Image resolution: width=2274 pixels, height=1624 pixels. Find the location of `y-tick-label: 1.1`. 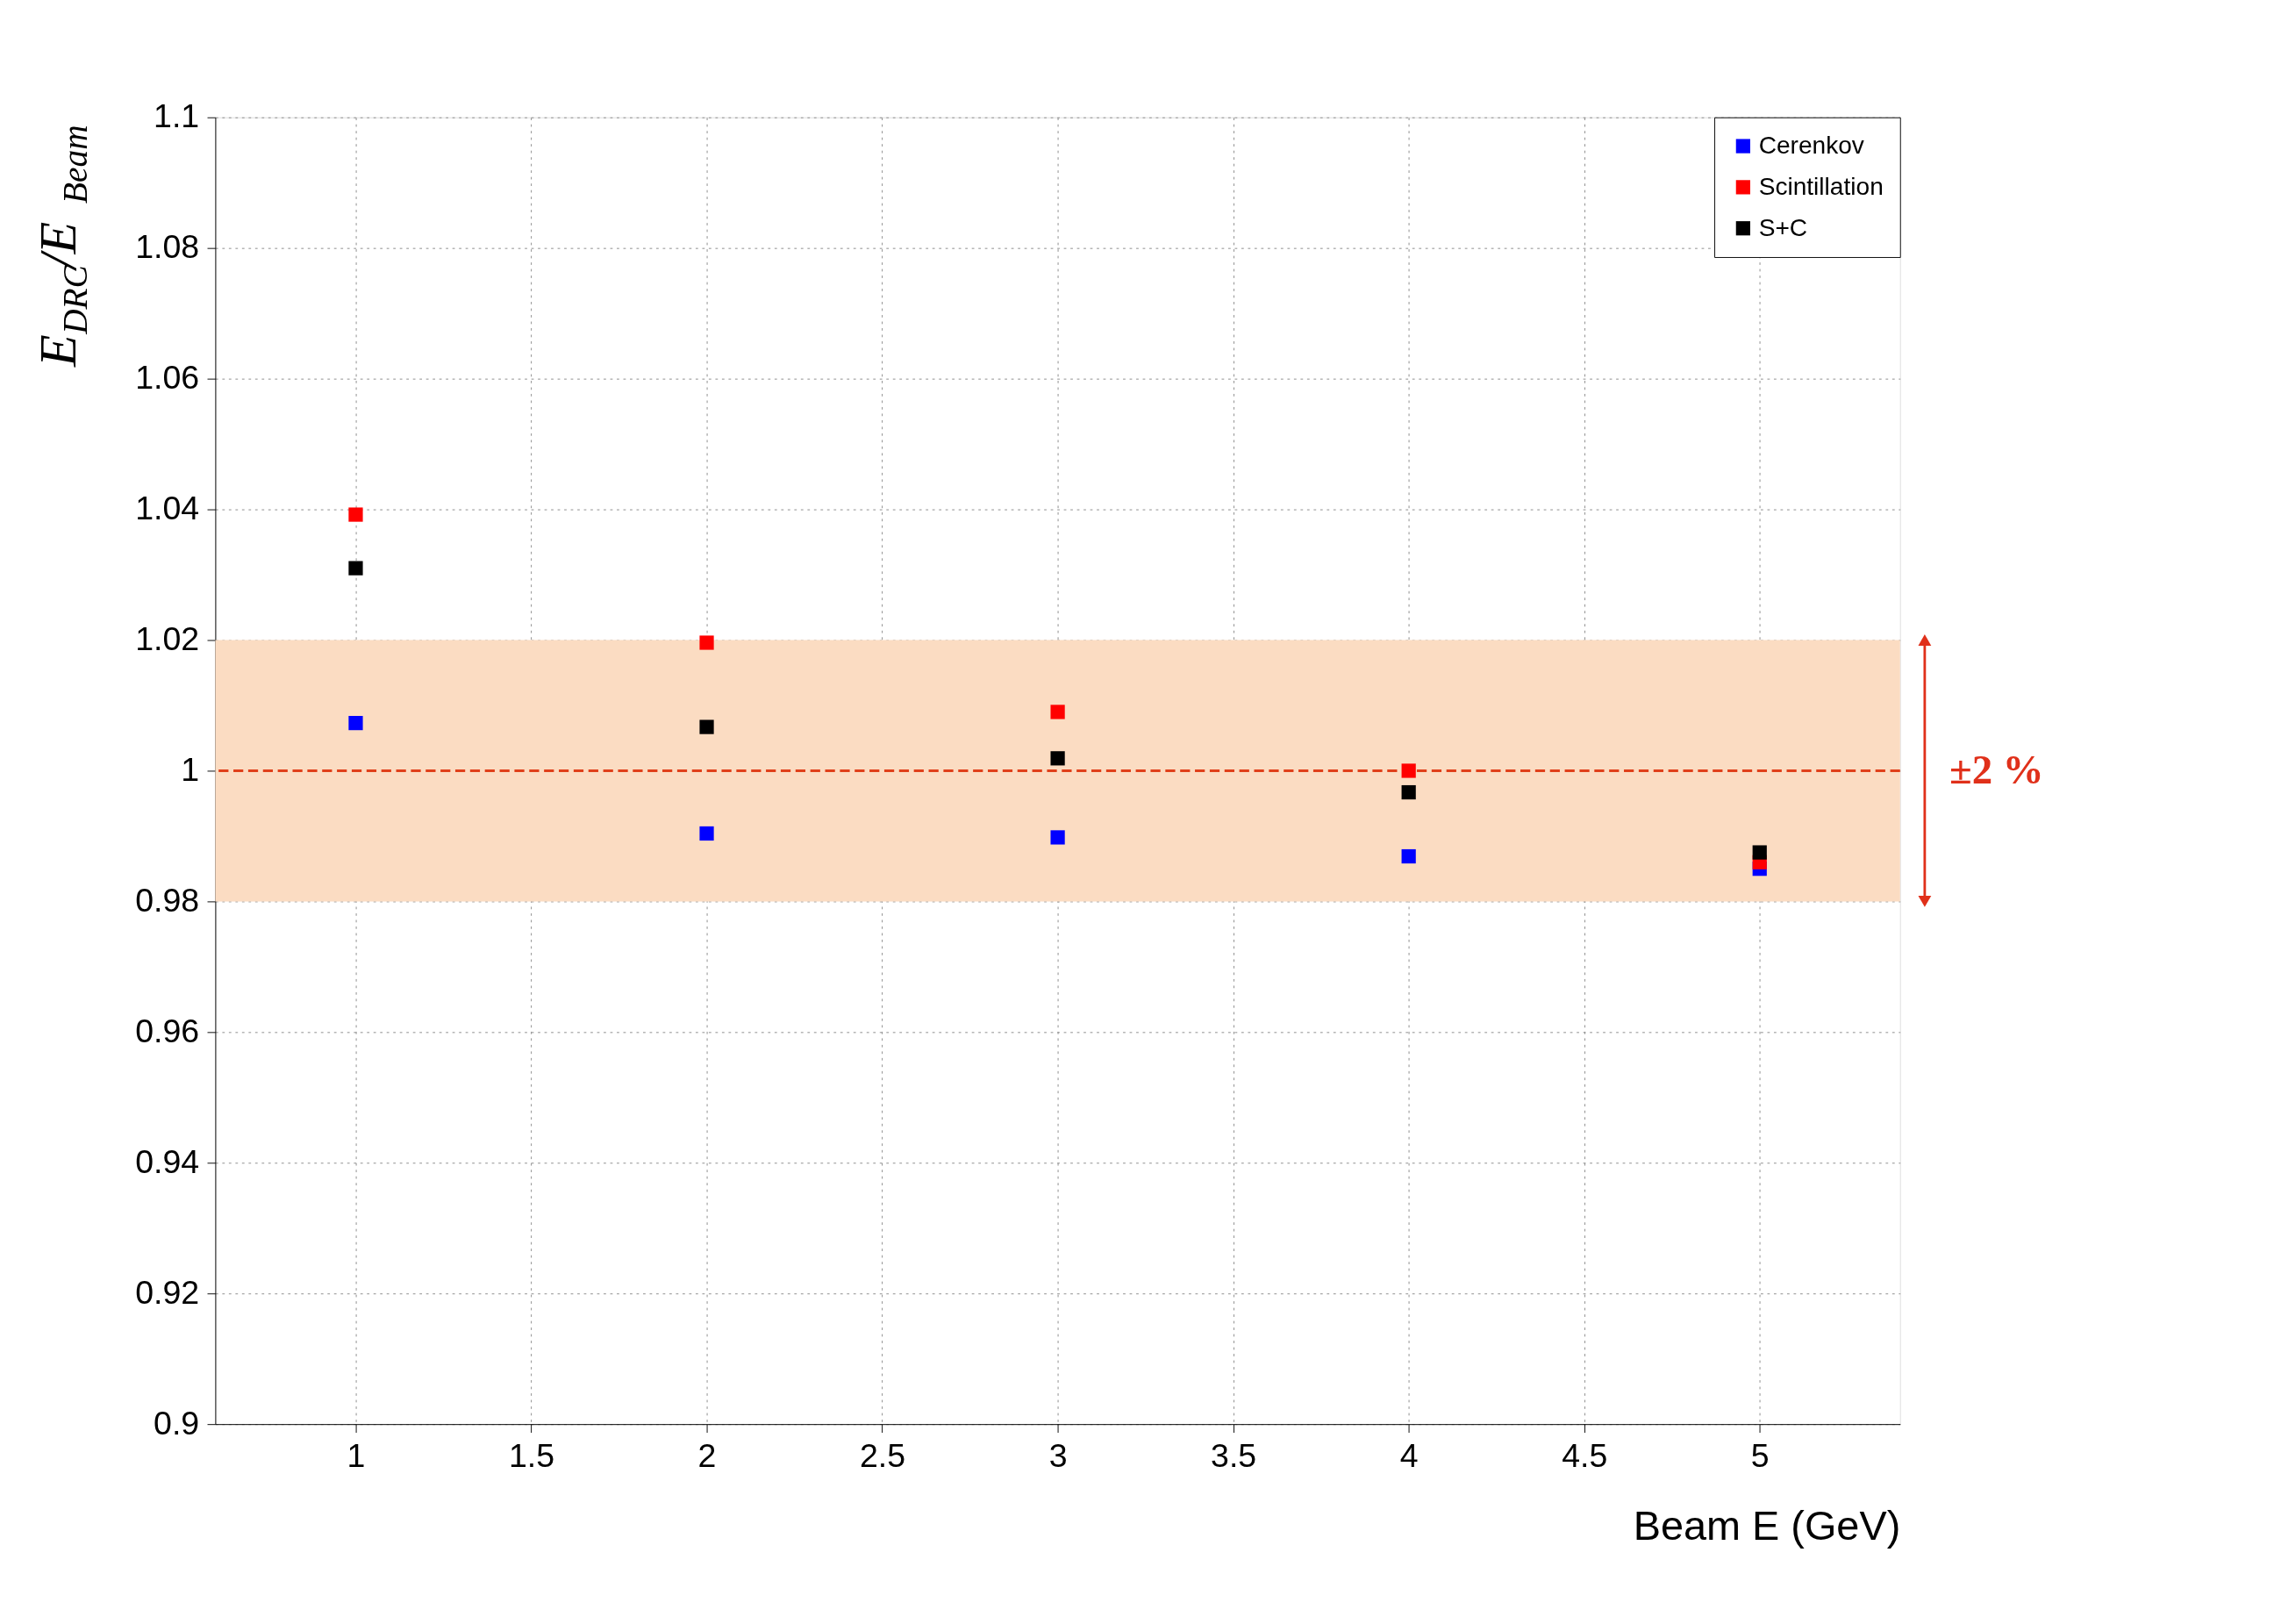

y-tick-label: 1.1 is located at coordinates (177, 116).